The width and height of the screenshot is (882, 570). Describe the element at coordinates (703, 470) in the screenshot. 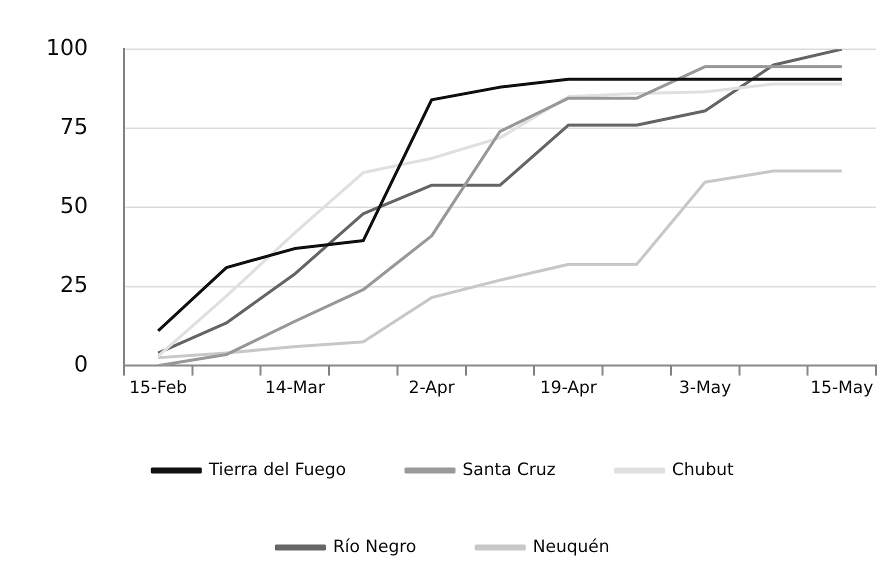

I see `legend-label: Chubut` at that location.